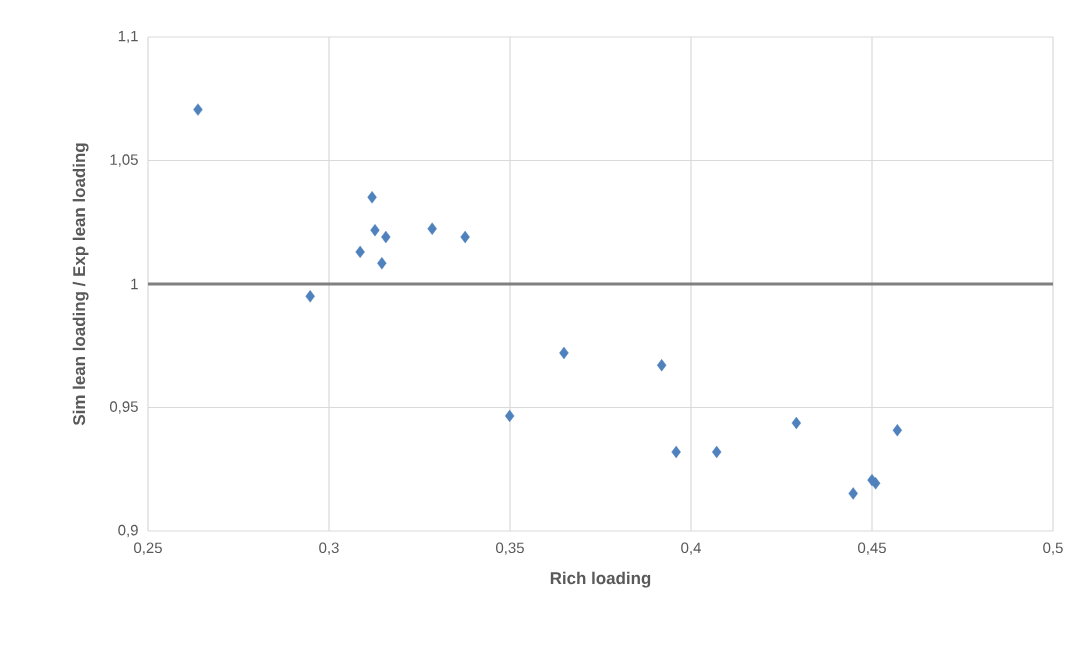 This screenshot has width=1091, height=646. Describe the element at coordinates (600, 579) in the screenshot. I see `x-axis-title: Rich loading` at that location.